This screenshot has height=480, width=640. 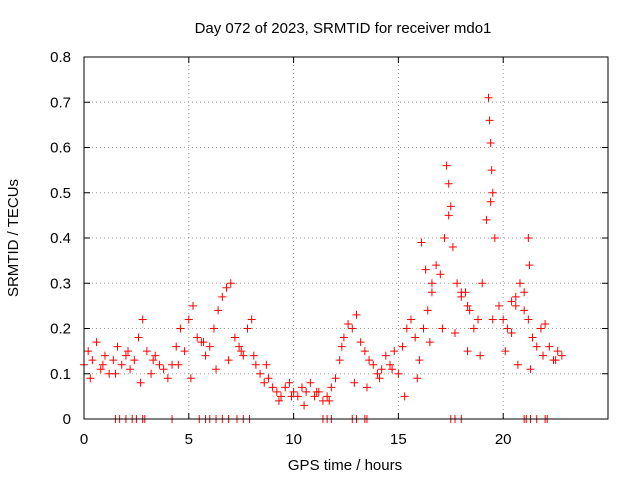 I want to click on y-tick-label: 0.6, so click(x=60, y=148).